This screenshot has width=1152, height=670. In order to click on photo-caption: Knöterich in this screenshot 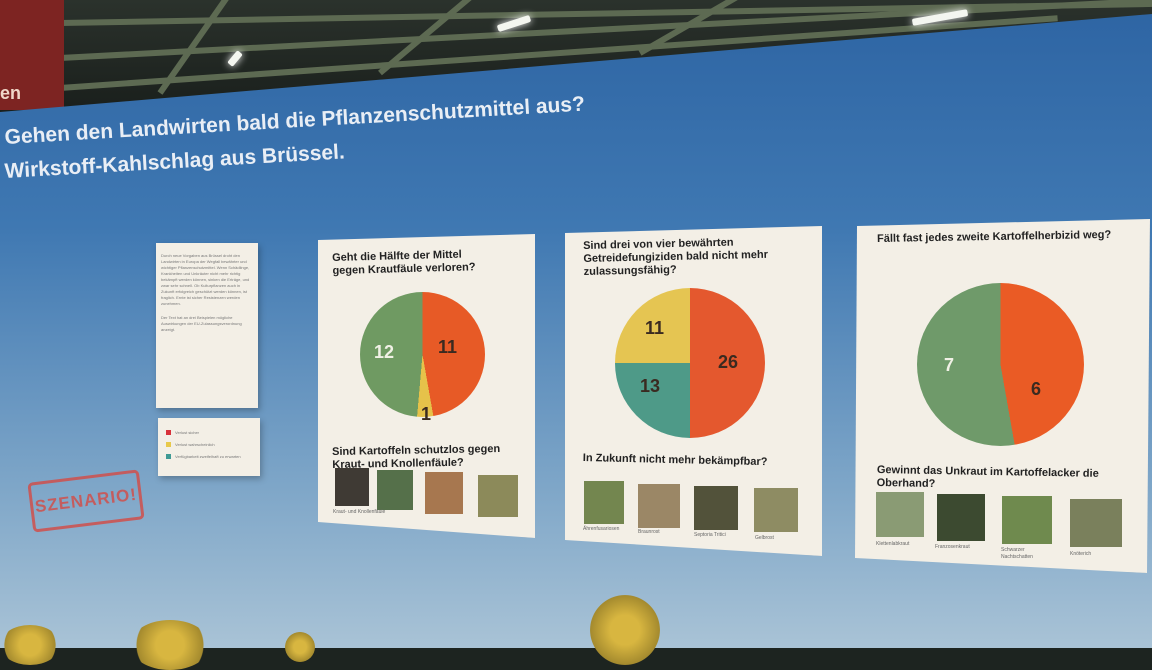, I will do `click(1081, 554)`.